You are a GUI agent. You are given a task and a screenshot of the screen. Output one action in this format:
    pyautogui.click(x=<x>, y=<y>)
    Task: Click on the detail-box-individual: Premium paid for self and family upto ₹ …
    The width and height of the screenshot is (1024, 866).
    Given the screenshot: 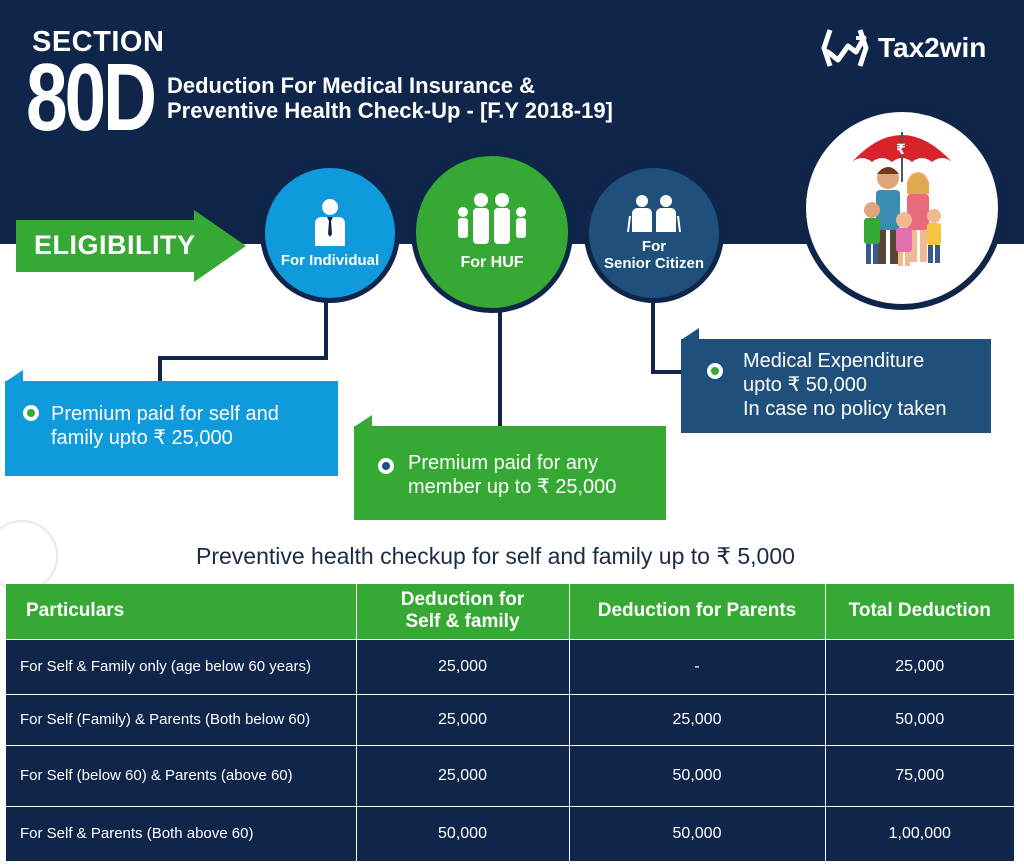 What is the action you would take?
    pyautogui.click(x=171, y=423)
    